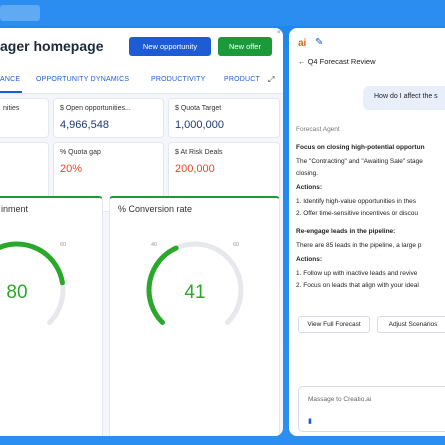 The image size is (445, 445). What do you see at coordinates (10, 79) in the screenshot?
I see `tab-performance: ANCE` at bounding box center [10, 79].